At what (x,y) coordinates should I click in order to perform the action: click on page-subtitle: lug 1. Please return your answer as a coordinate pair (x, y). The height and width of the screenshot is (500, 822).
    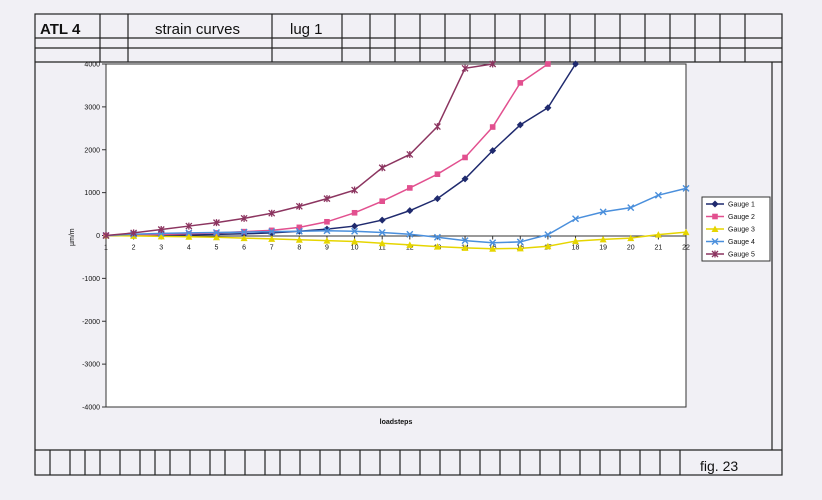
    Looking at the image, I should click on (306, 29).